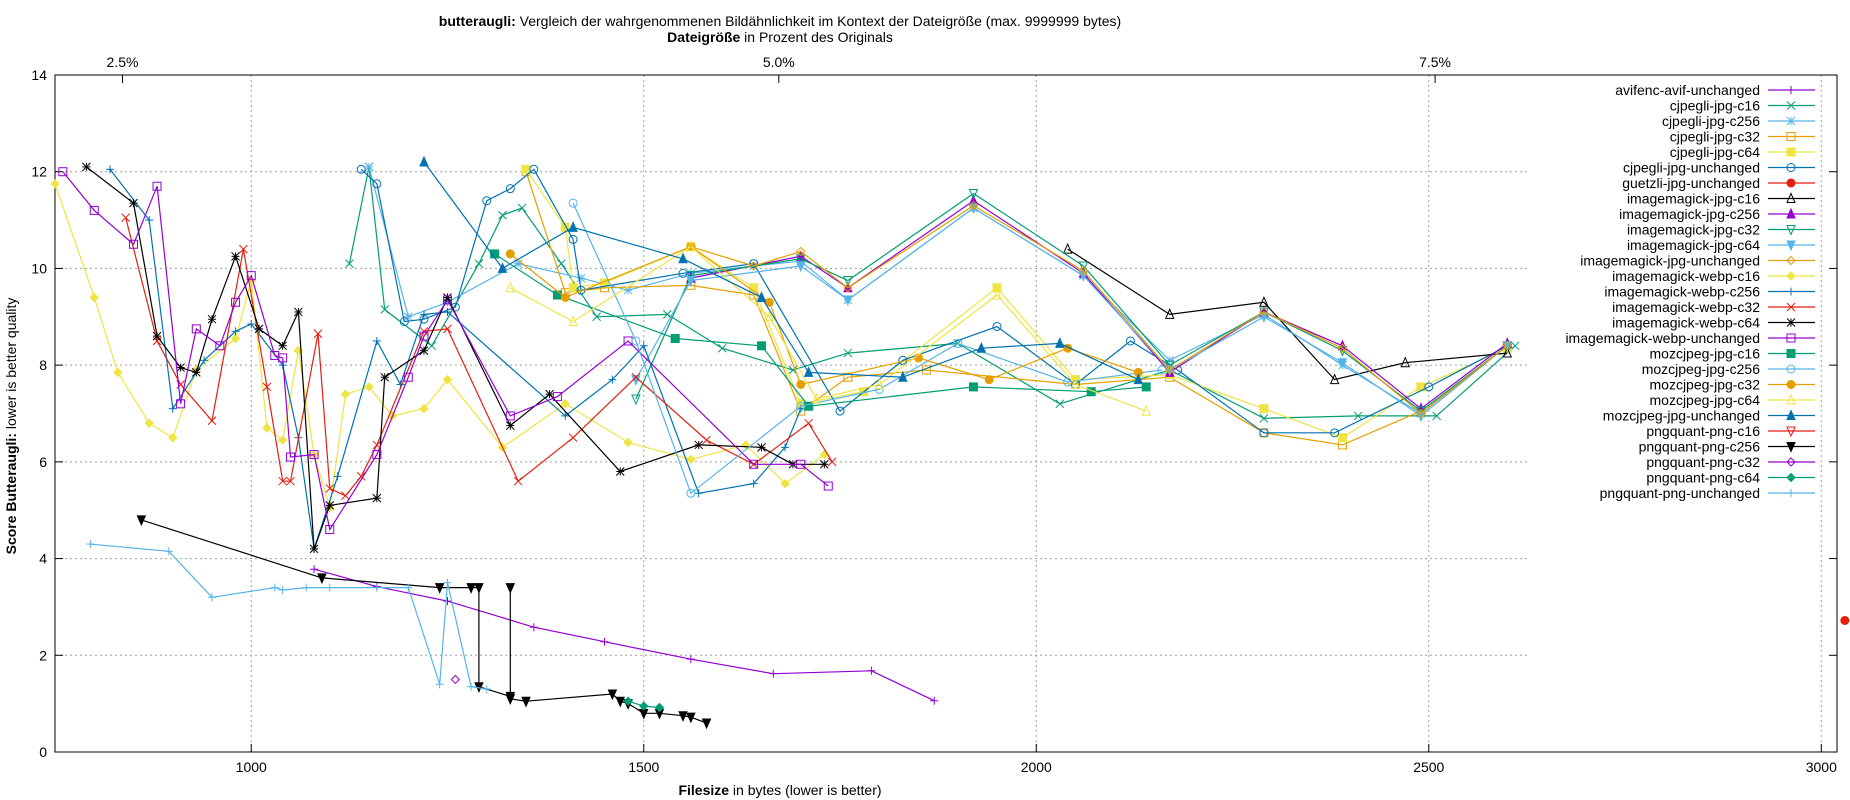 This screenshot has height=800, width=1850. I want to click on legend-entry: imagemagick-webp-c32, so click(1713, 307).